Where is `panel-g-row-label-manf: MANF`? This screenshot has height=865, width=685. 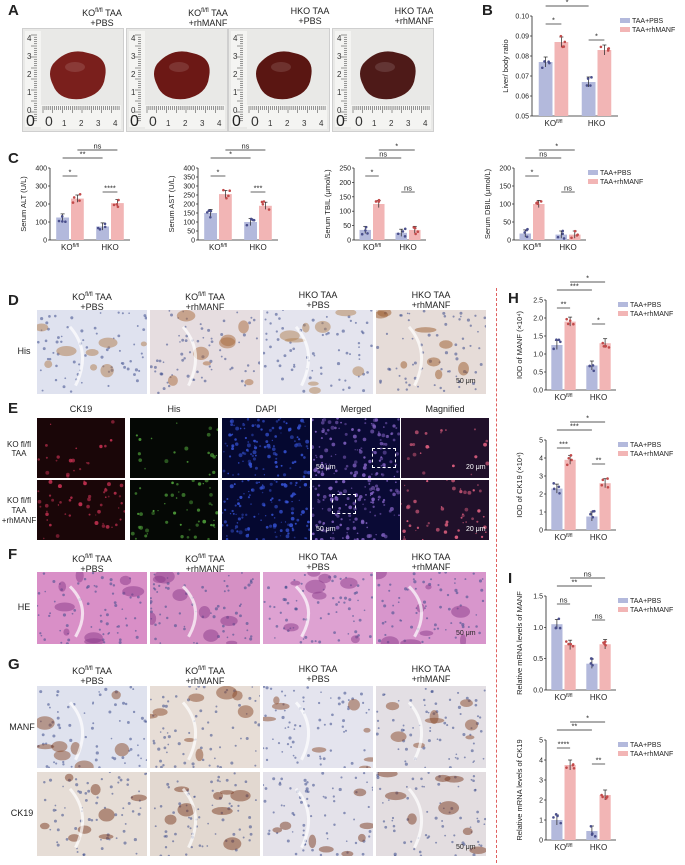 panel-g-row-label-manf: MANF is located at coordinates (22, 727).